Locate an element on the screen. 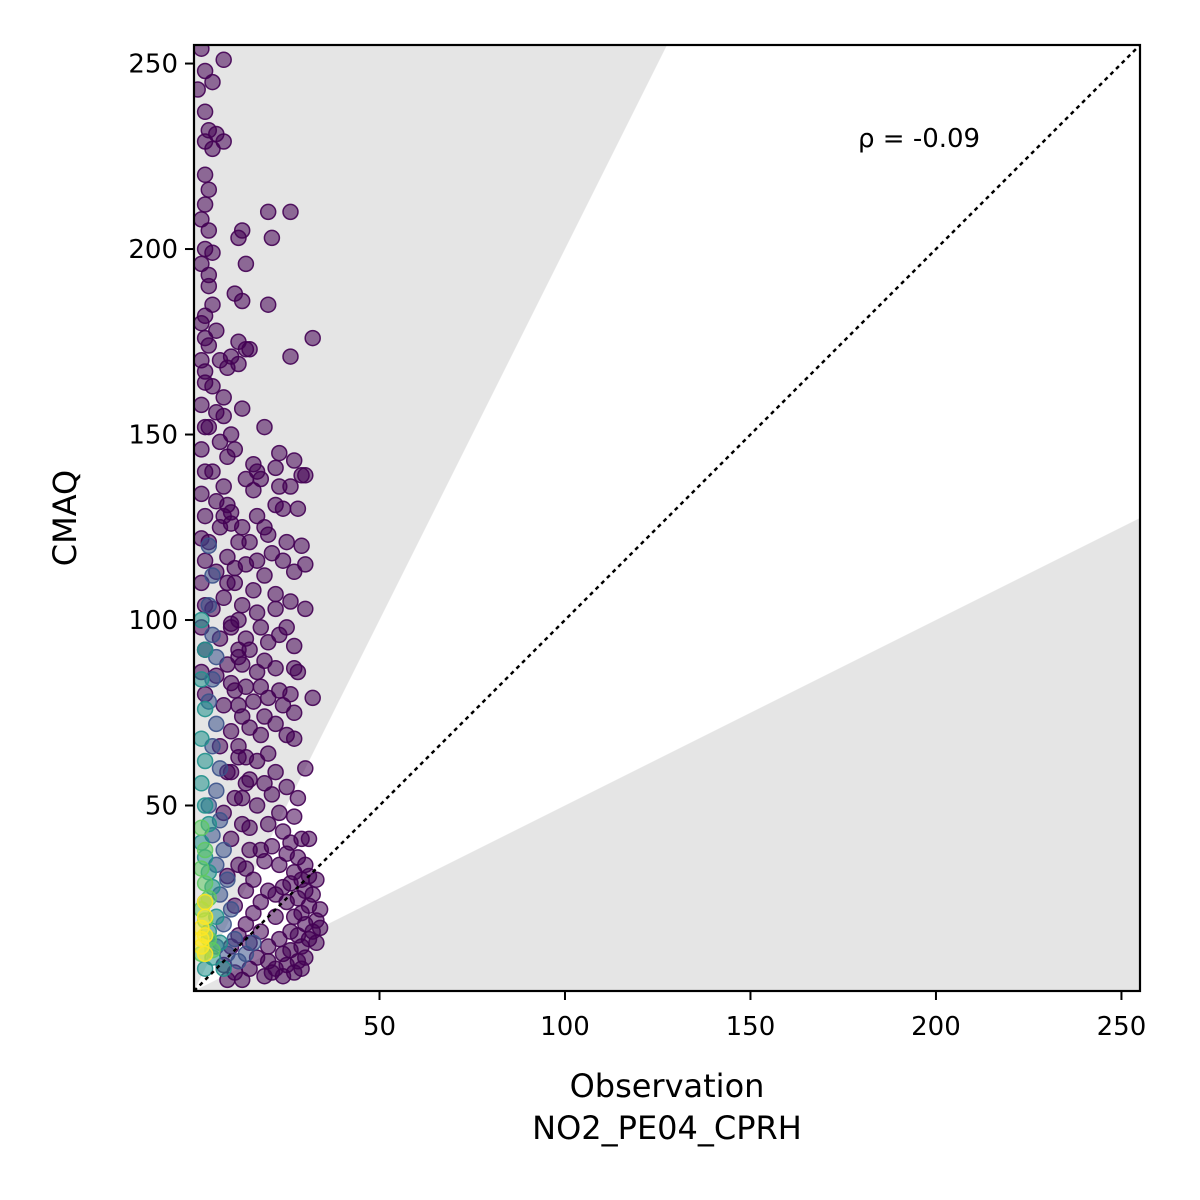 The width and height of the screenshot is (1200, 1200). y-tick-label: 150 is located at coordinates (153, 436).